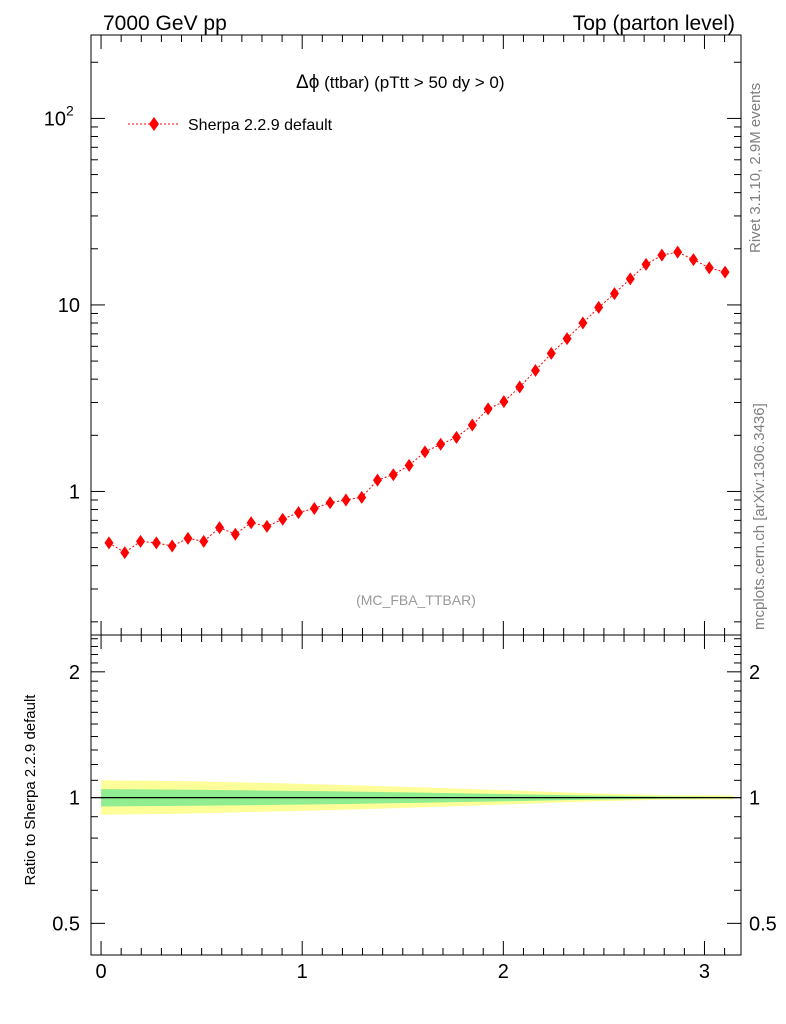  I want to click on main-y-tick-label: 1, so click(74, 492).